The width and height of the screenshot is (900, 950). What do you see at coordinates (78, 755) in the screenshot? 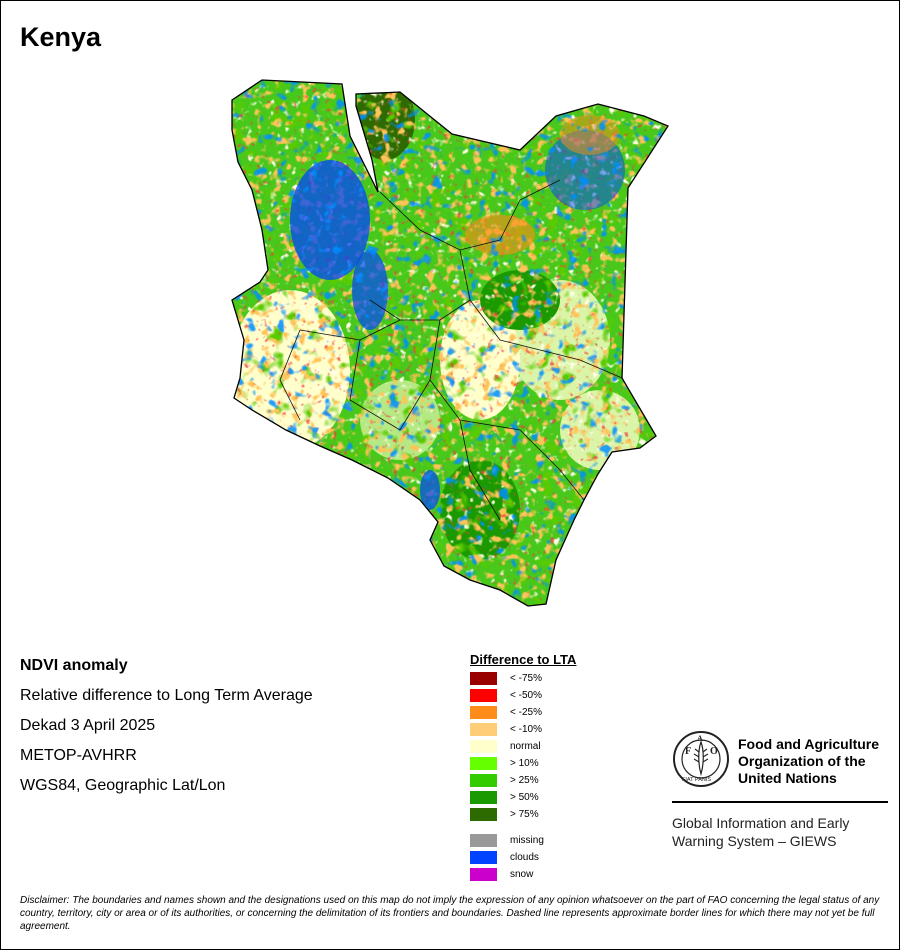
I see `info-sensor: METOP-AVHRR` at bounding box center [78, 755].